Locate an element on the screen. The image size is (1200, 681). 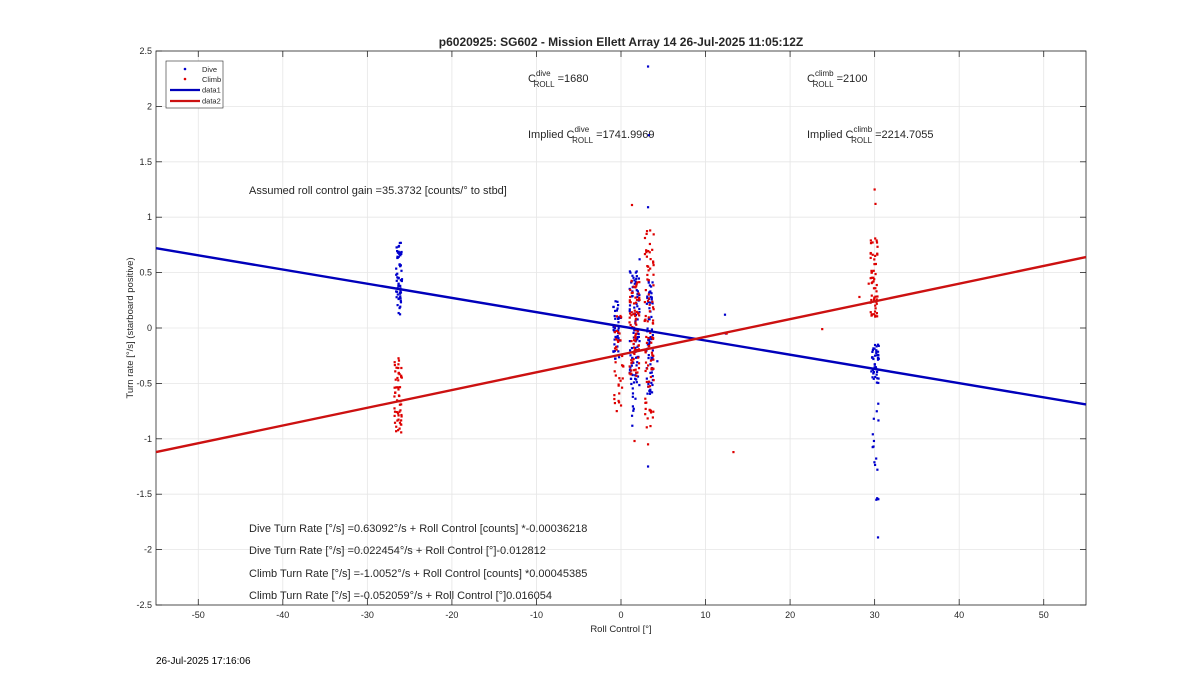
y-tick-label: -0.5 is located at coordinates (144, 383).